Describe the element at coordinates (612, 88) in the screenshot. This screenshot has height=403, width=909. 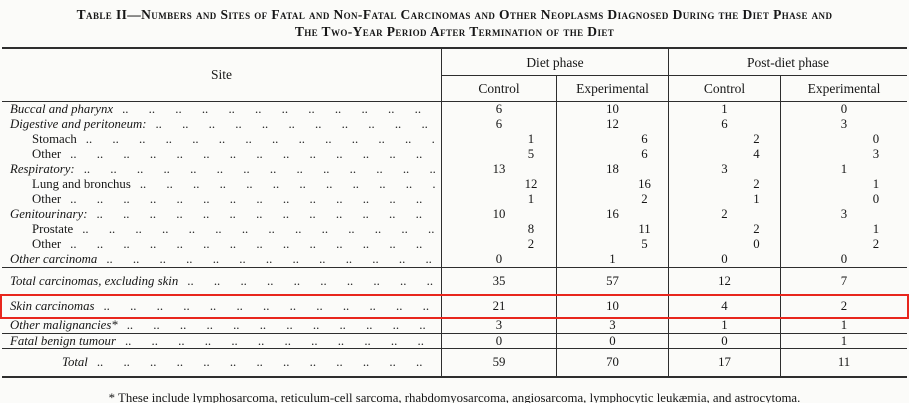
I see `header-diet-experimental: Experimental` at that location.